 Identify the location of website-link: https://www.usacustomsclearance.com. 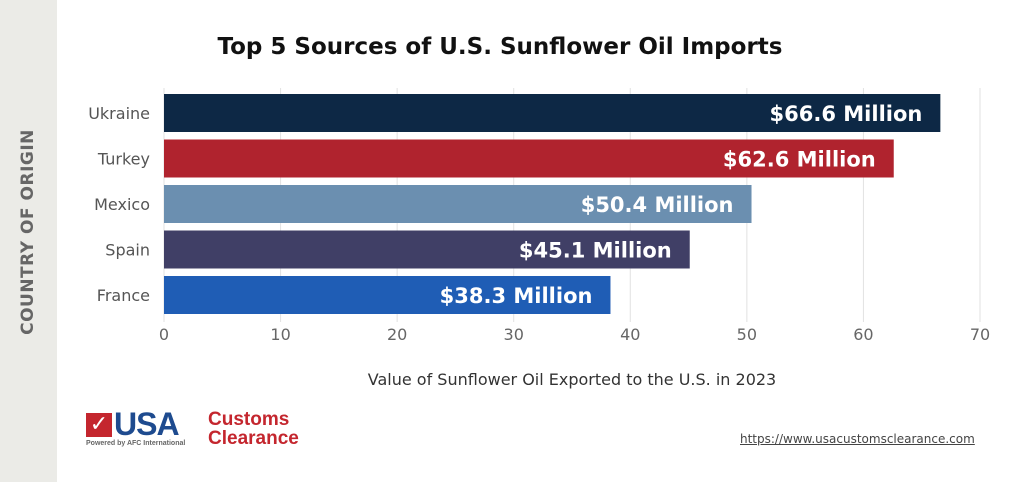
(857, 439).